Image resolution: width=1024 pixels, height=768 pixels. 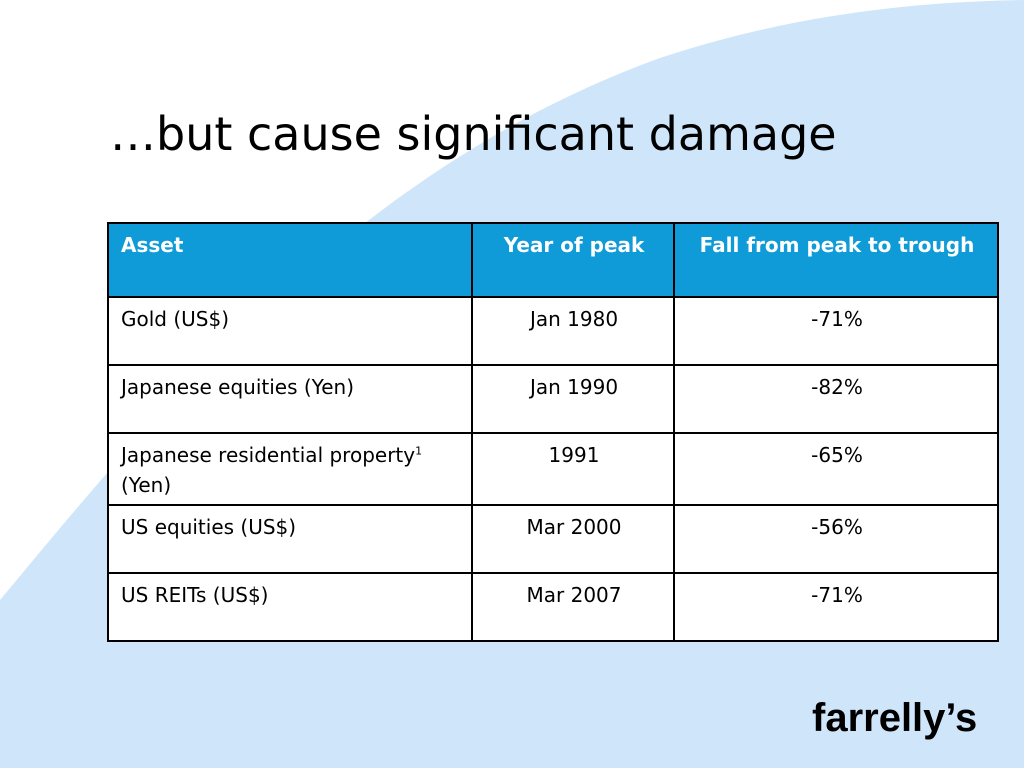 What do you see at coordinates (290, 607) in the screenshot?
I see `asset-cell: US REITs (US$)` at bounding box center [290, 607].